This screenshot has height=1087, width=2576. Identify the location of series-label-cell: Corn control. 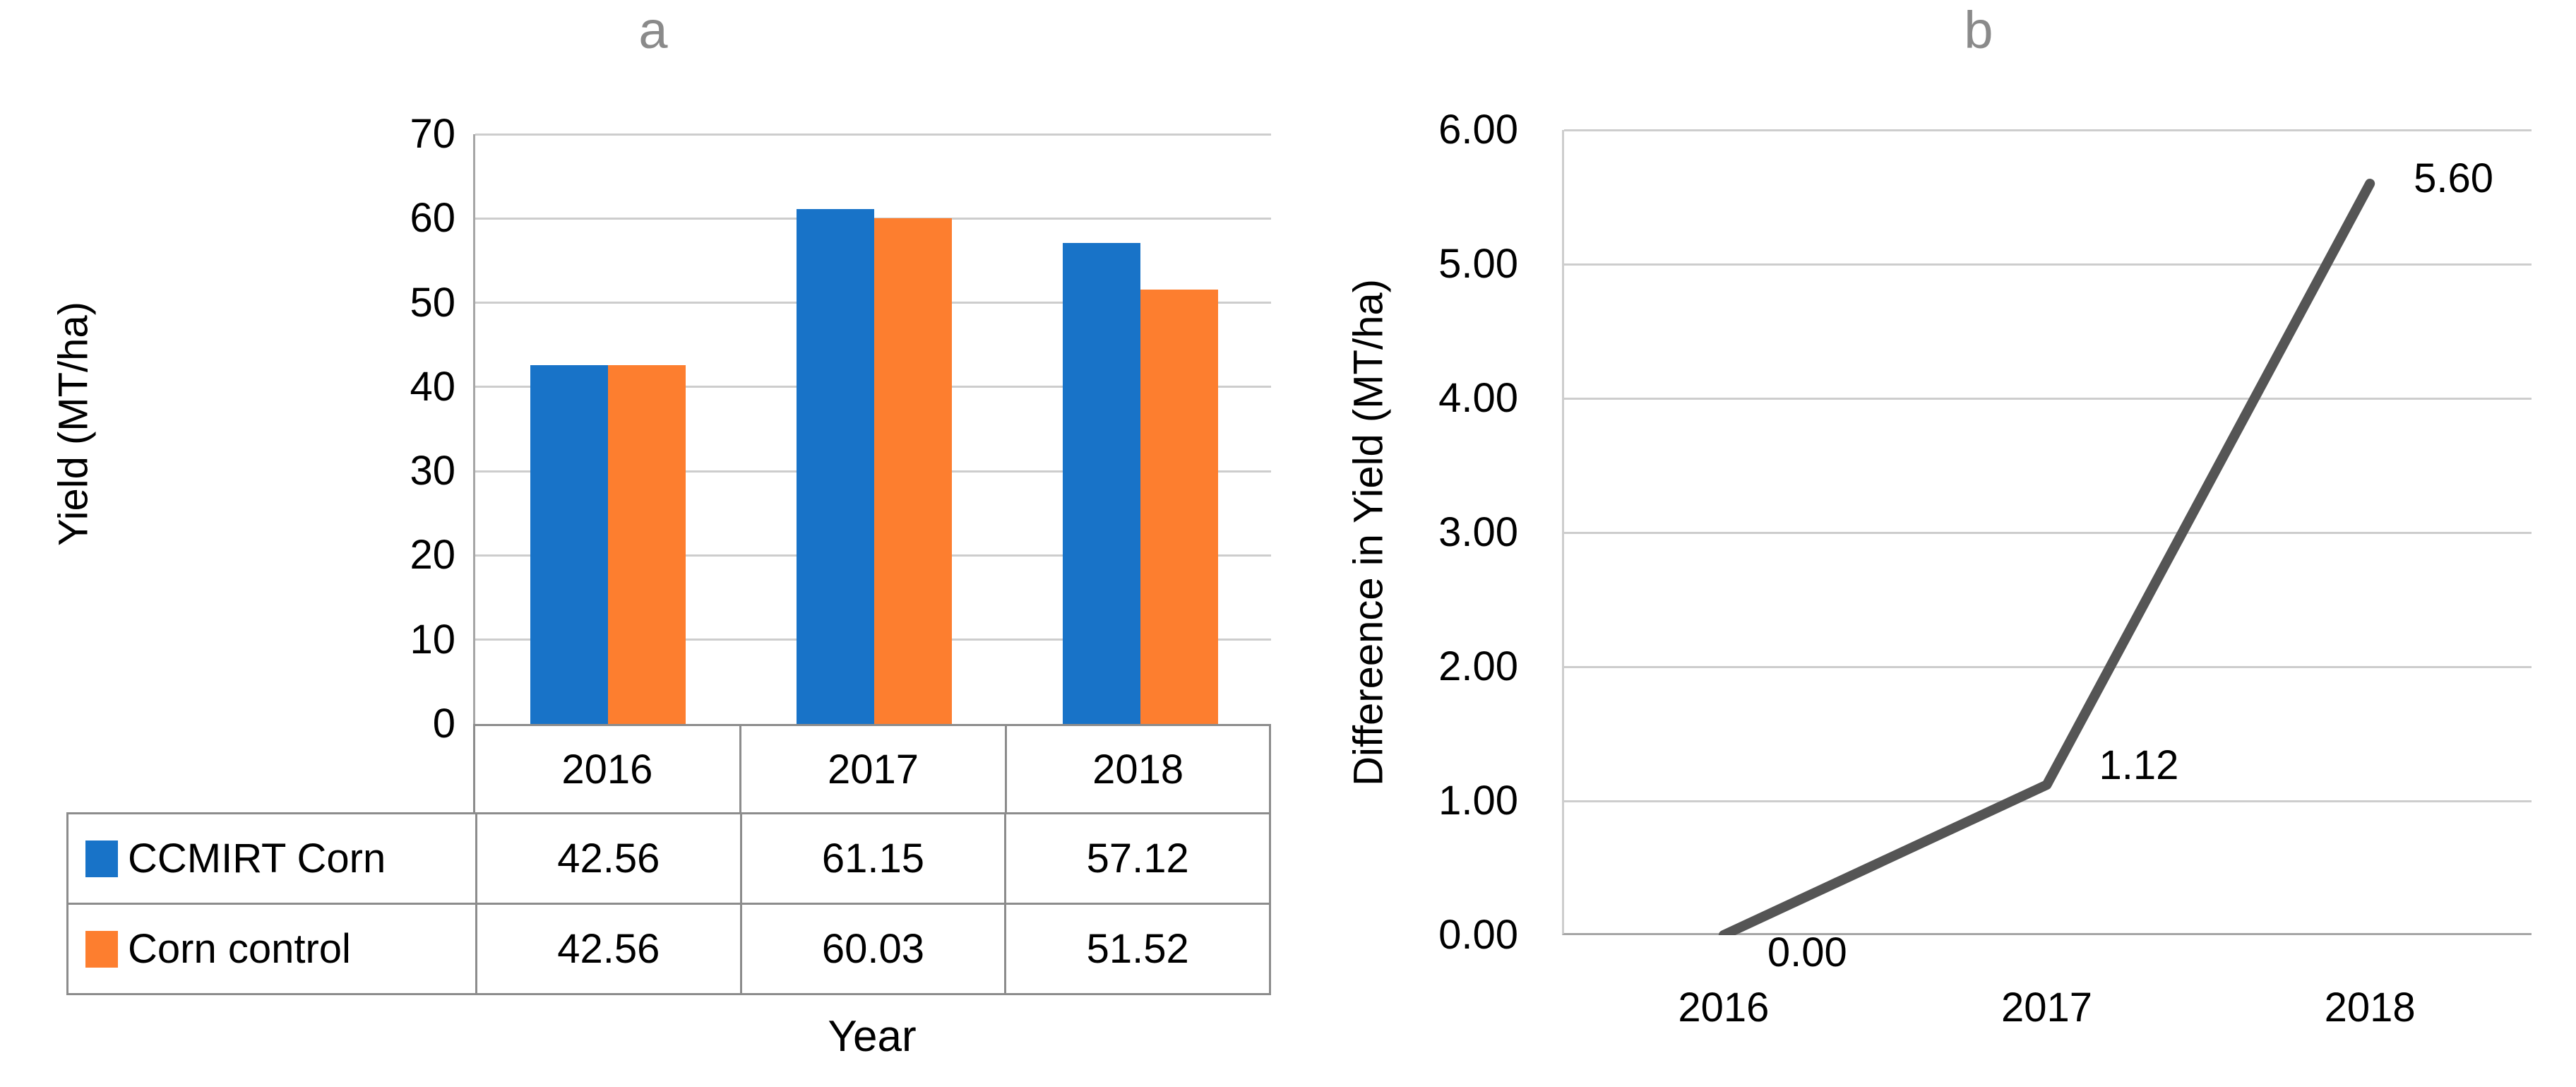
(271, 949).